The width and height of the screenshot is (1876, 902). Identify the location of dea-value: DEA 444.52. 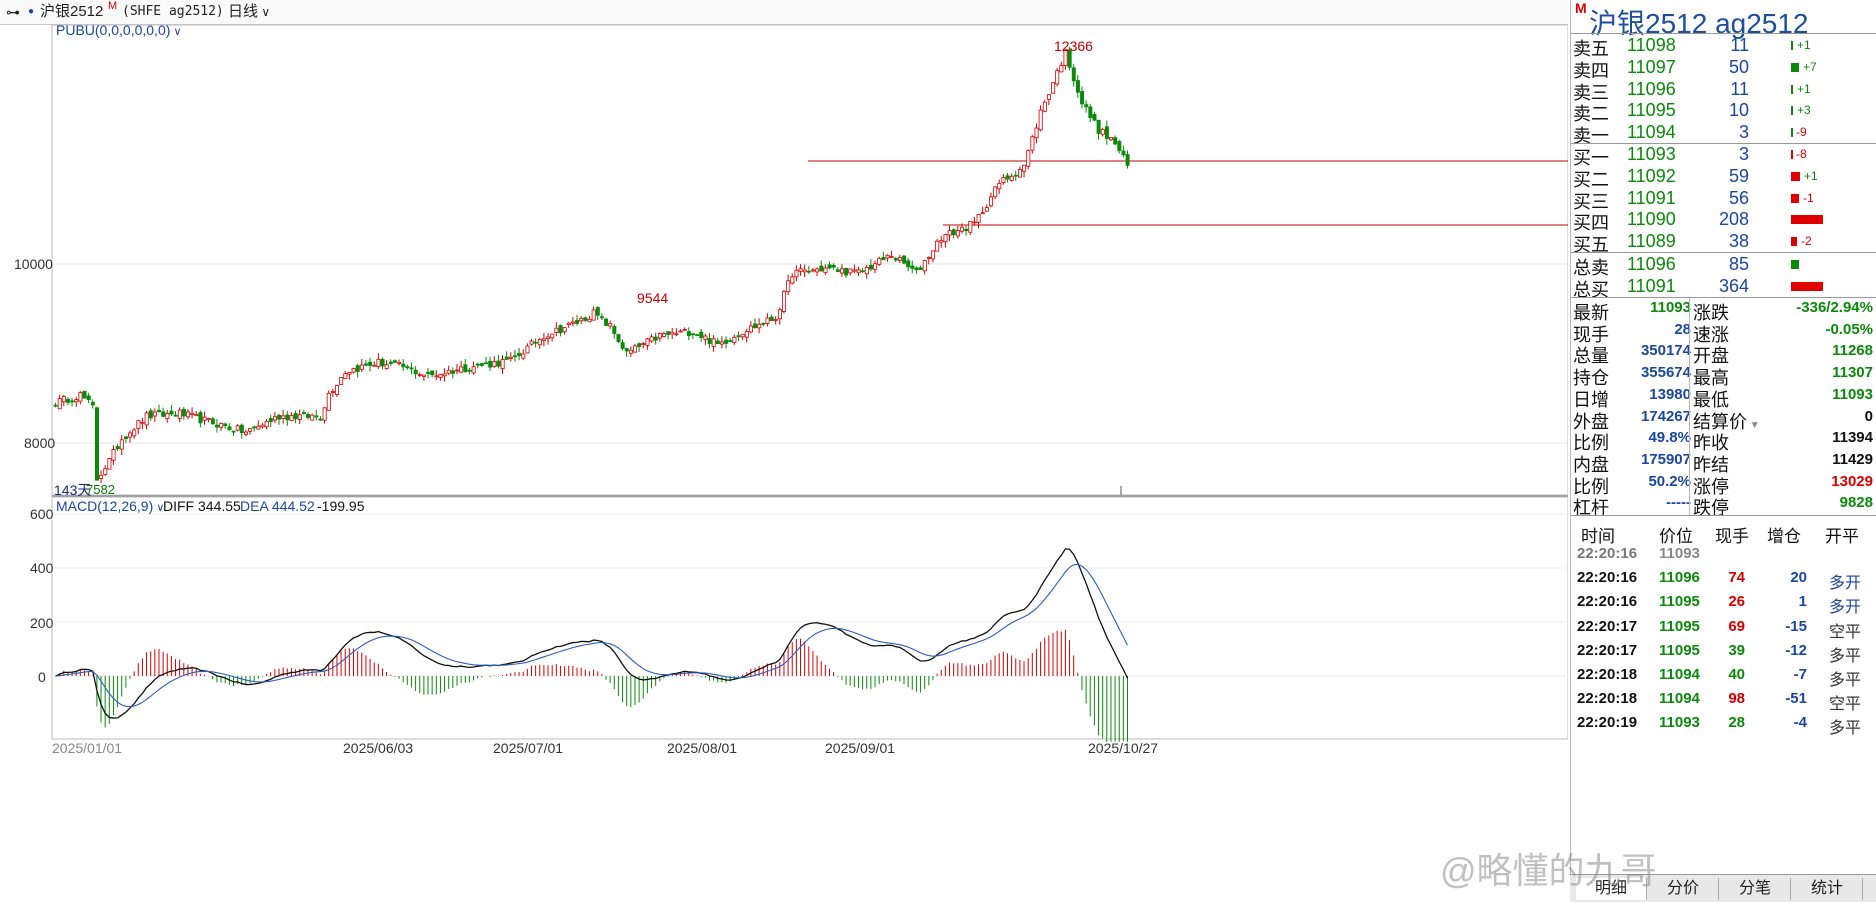
(277, 506).